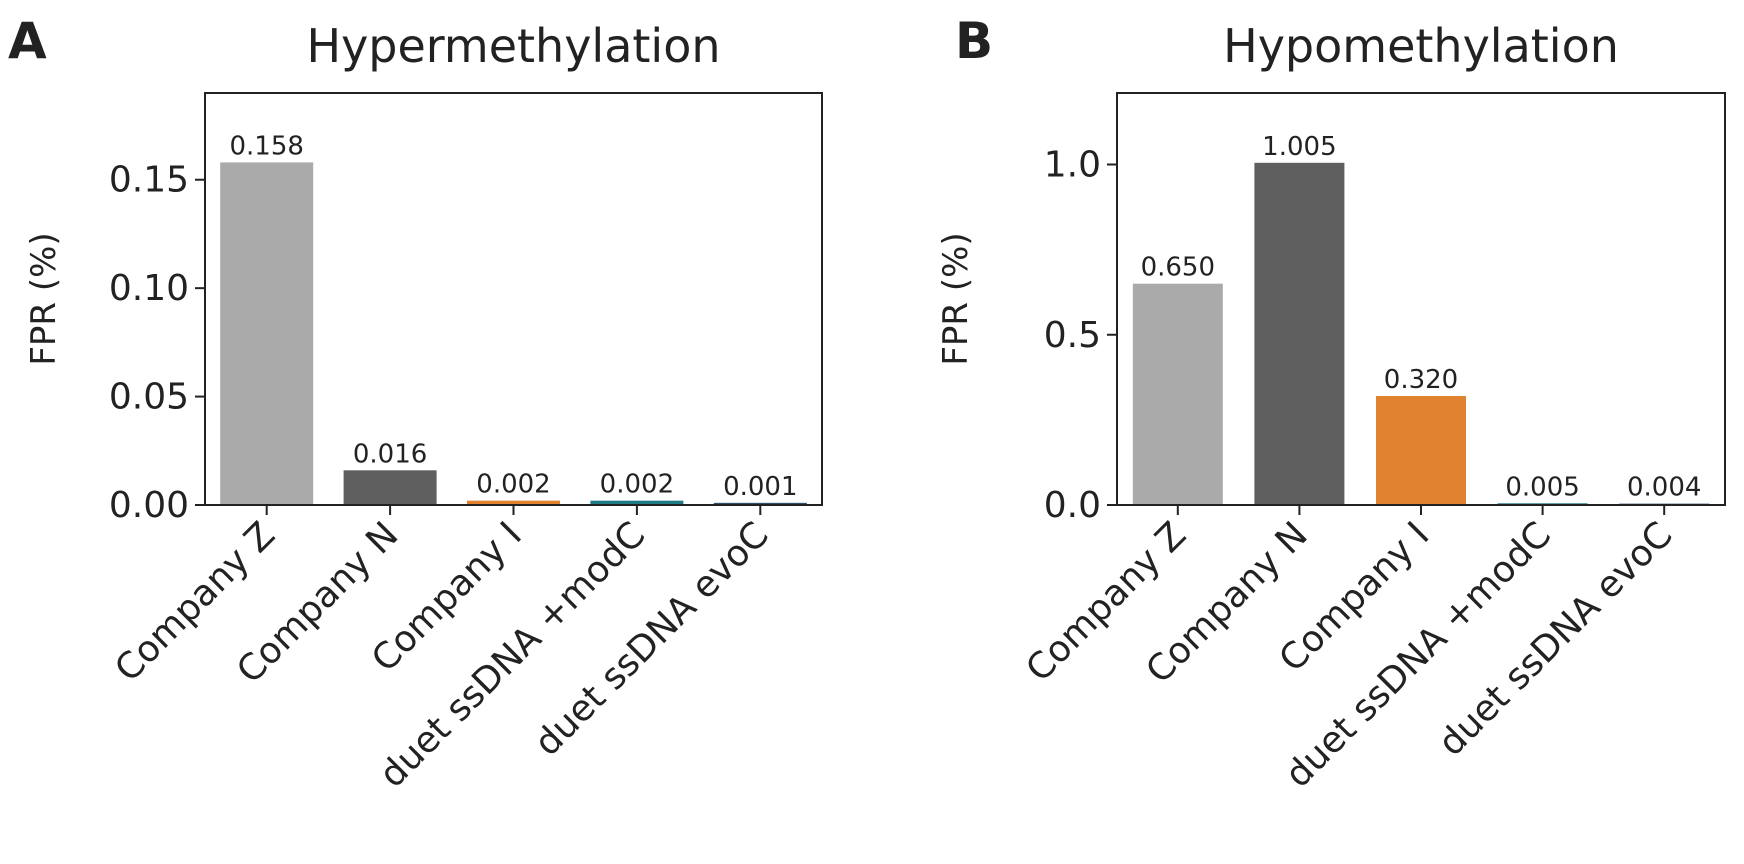 The height and width of the screenshot is (864, 1744). I want to click on hypo-value-label-5: 0.004, so click(1664, 488).